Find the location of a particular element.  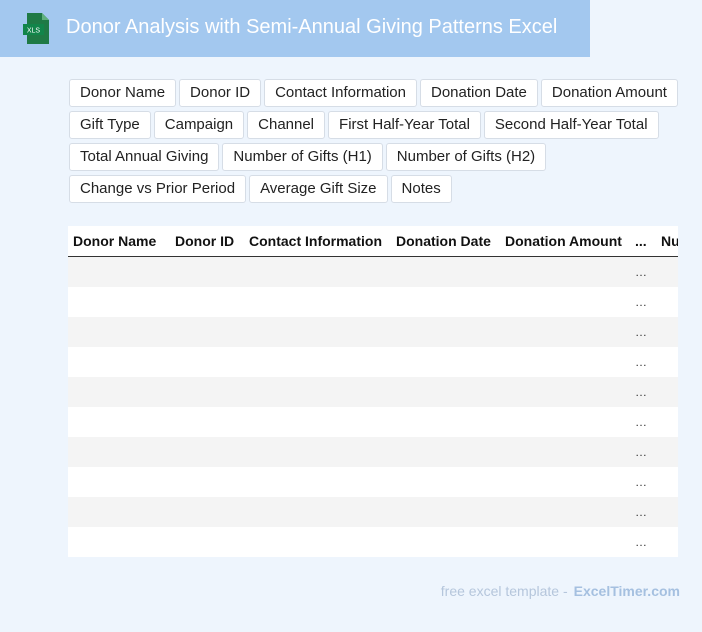

footer: free excel template - ExcelTimer.com is located at coordinates (560, 591).